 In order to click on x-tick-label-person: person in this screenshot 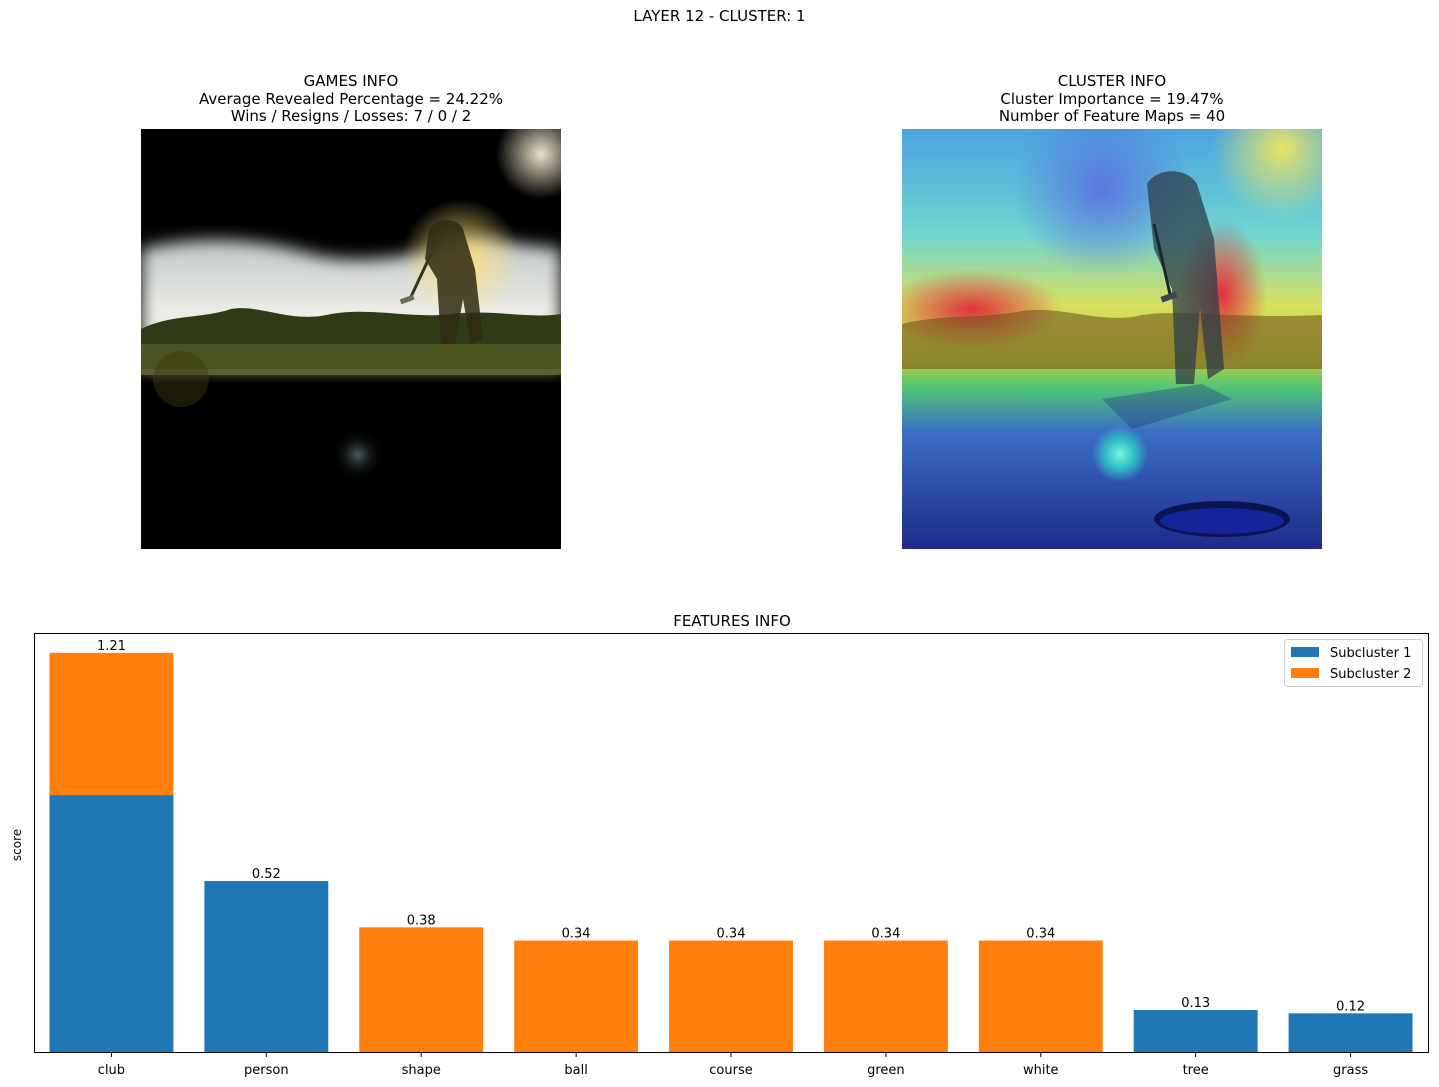, I will do `click(266, 1070)`.